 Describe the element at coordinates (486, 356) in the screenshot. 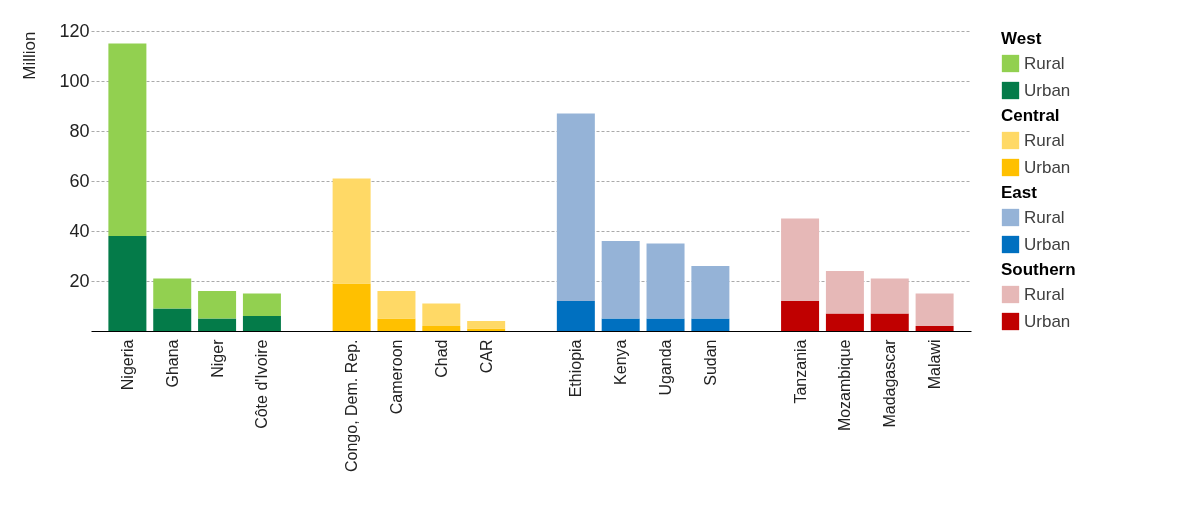

I see `x-tick-label: CAR` at that location.